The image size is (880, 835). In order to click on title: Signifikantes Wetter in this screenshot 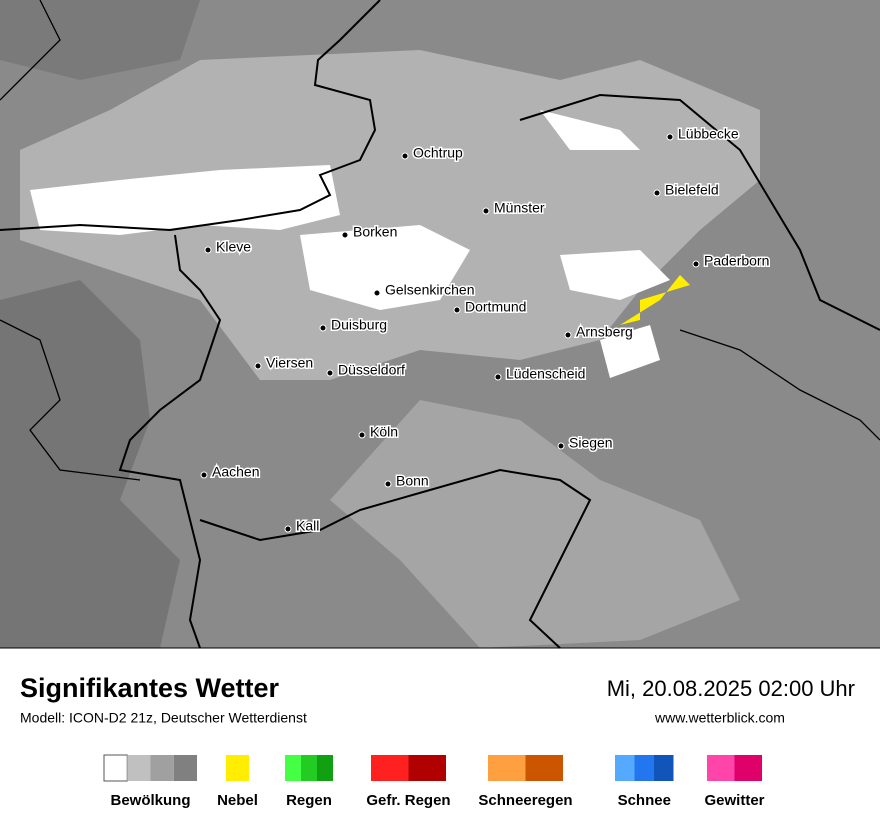, I will do `click(150, 688)`.